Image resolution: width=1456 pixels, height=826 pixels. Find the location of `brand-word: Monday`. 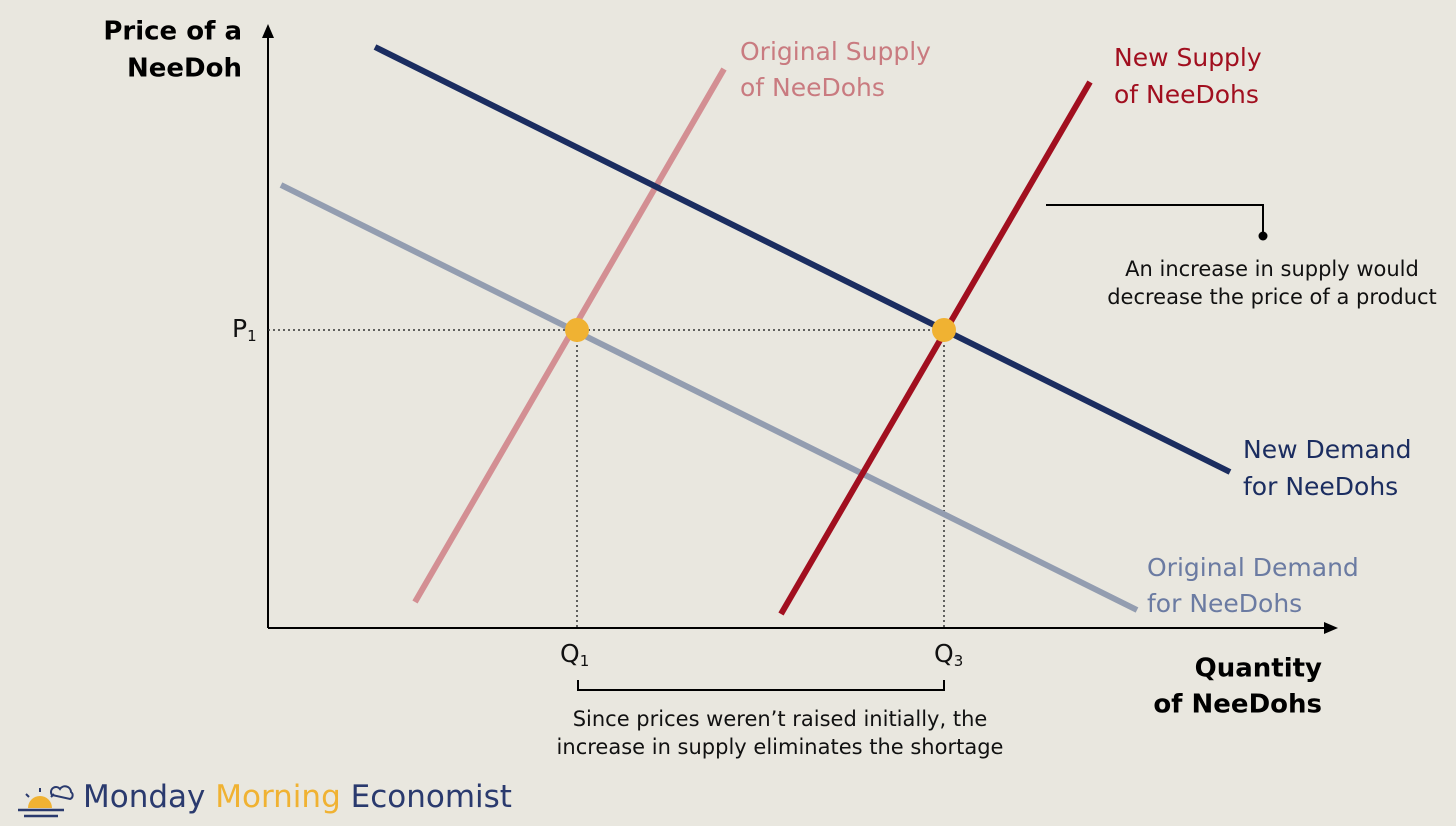

brand-word: Monday is located at coordinates (144, 797).